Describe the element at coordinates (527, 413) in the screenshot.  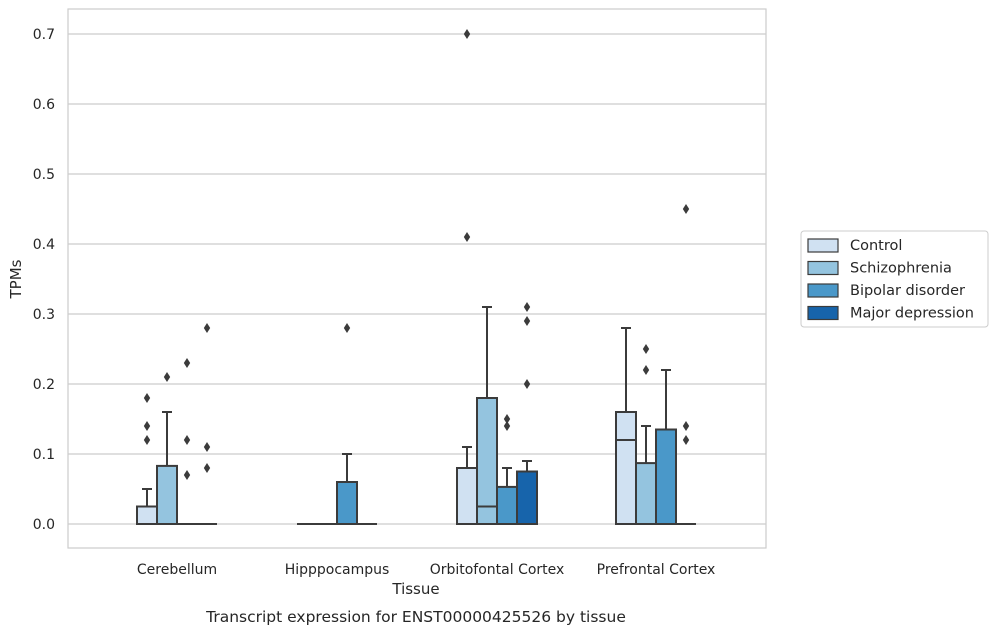
I see `box-major-depression-orbitofontal-cortex` at that location.